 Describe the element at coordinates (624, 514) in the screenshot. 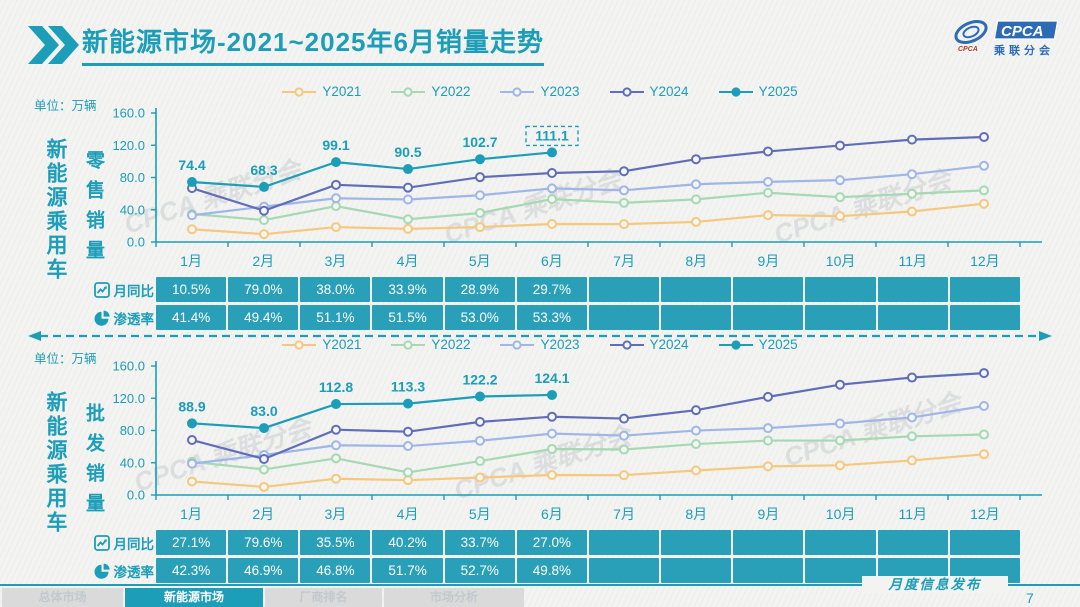

I see `month-label: 7月` at that location.